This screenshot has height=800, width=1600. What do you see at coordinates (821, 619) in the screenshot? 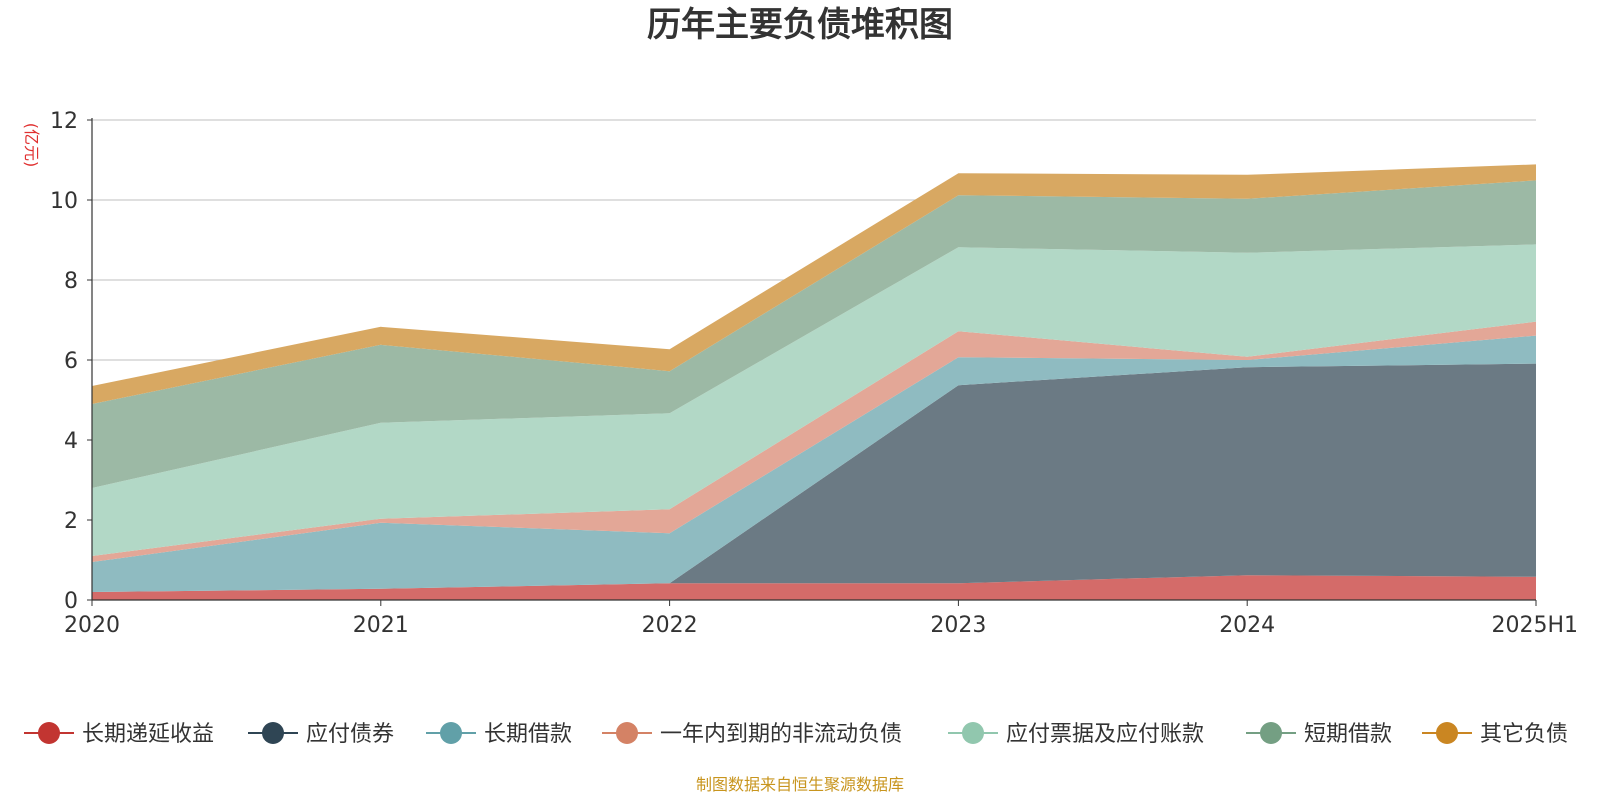
I see `x-axis-ticks: 2020 2021 2022 2023 2024 2025H1` at bounding box center [821, 619].